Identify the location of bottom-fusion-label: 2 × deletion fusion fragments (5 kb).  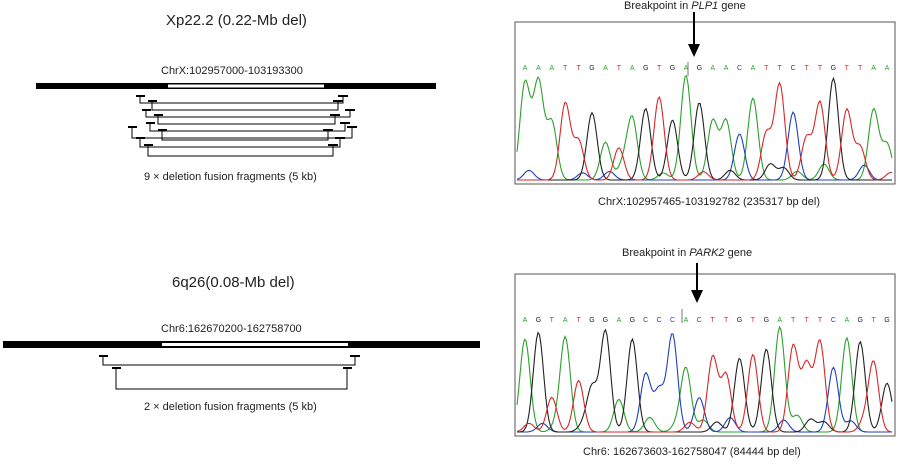
(230, 407).